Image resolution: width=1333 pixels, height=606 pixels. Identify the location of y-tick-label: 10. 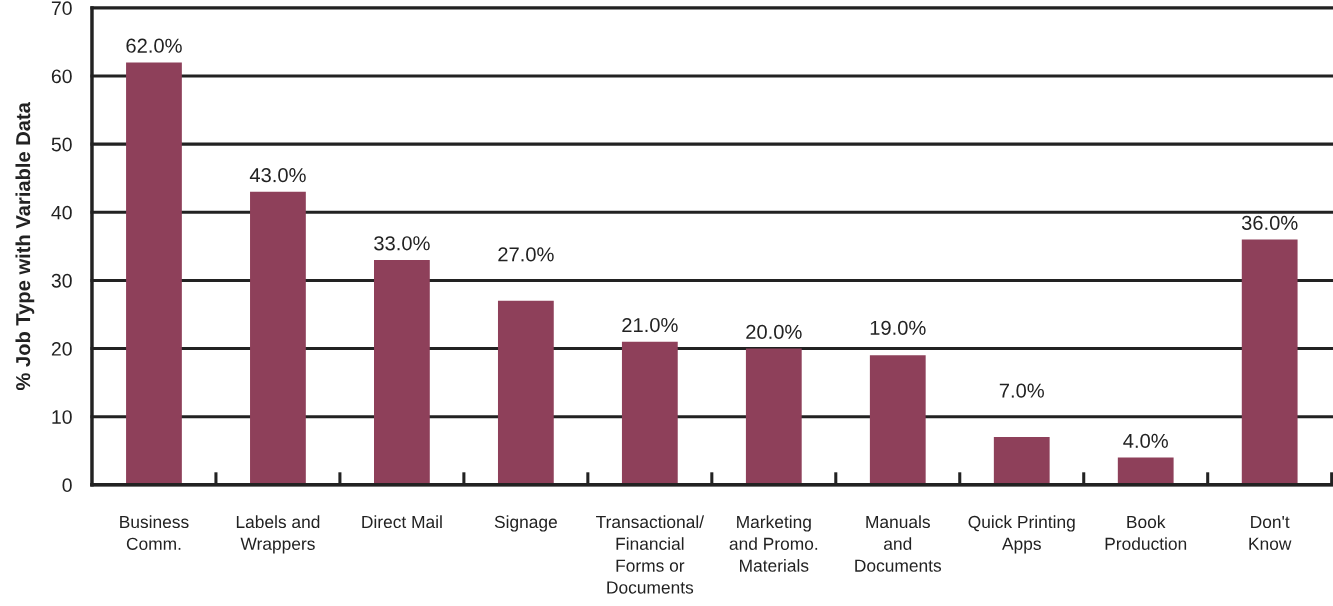
(62, 417).